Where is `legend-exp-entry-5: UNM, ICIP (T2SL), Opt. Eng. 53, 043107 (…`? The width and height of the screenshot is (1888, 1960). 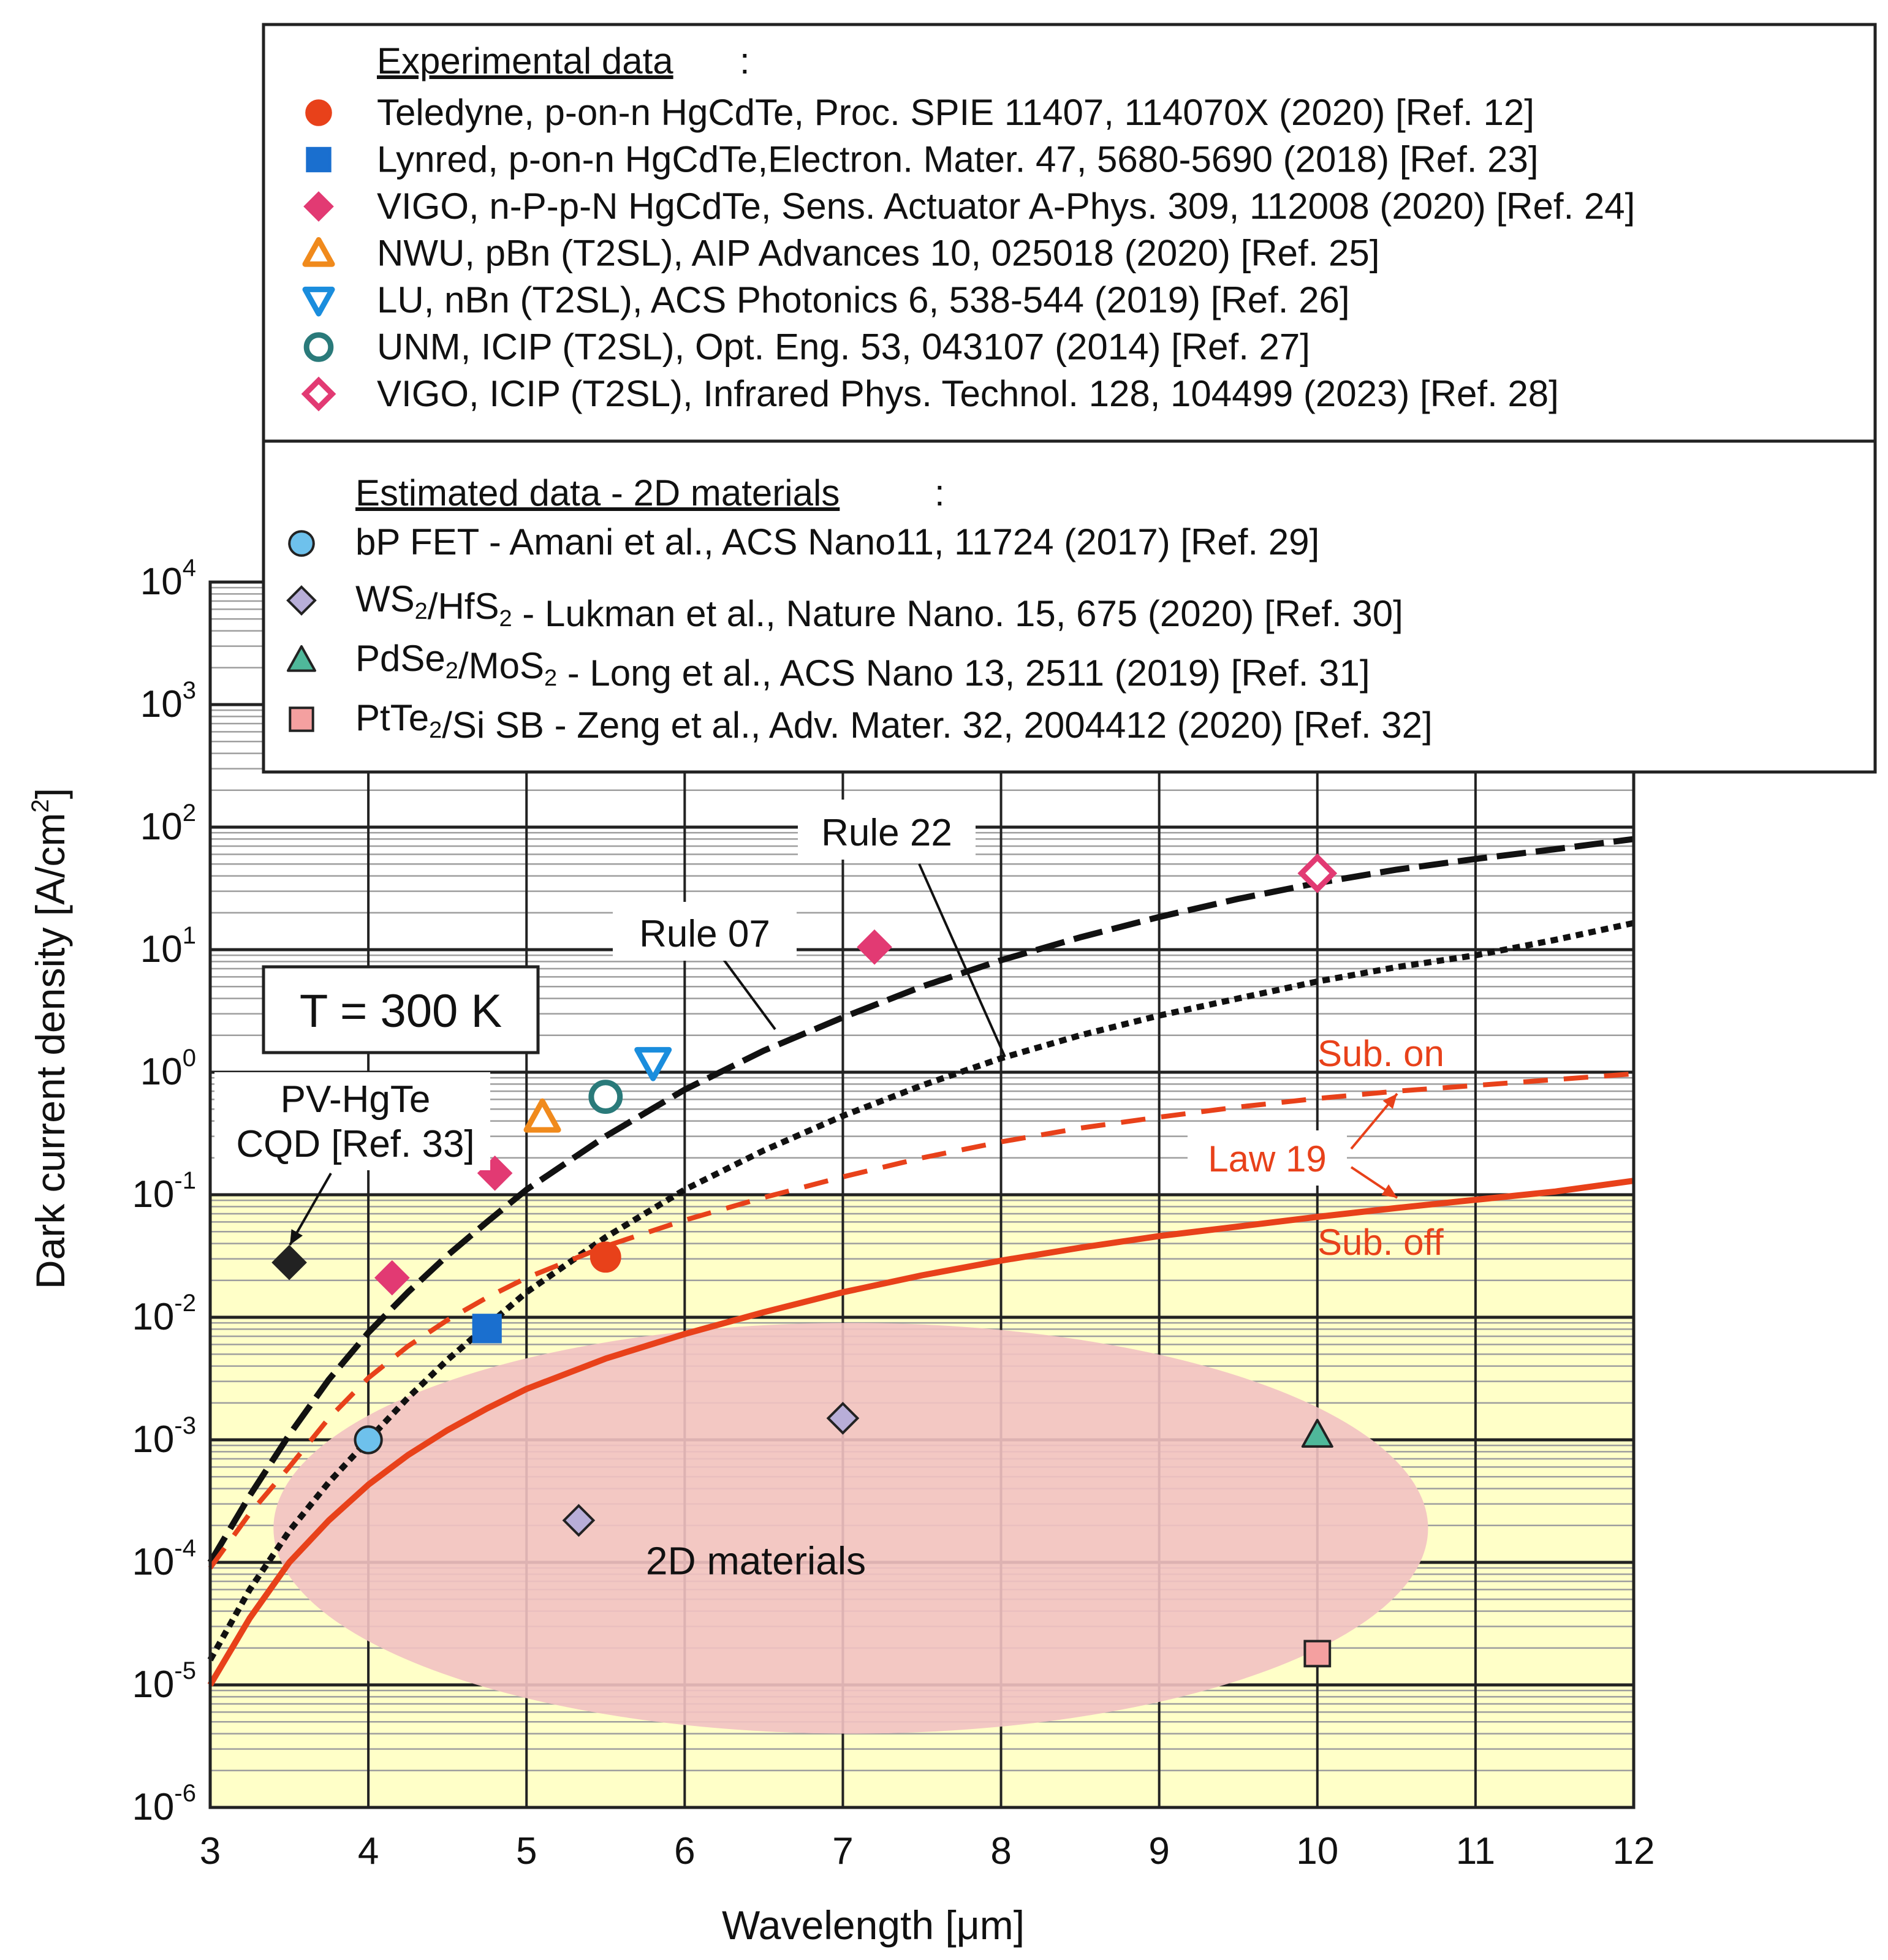
legend-exp-entry-5: UNM, ICIP (T2SL), Opt. Eng. 53, 043107 (… is located at coordinates (843, 347).